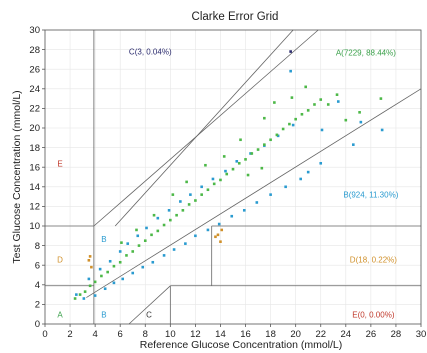 The image size is (427, 353). Describe the element at coordinates (120, 334) in the screenshot. I see `x-tick-label-3: 6` at that location.